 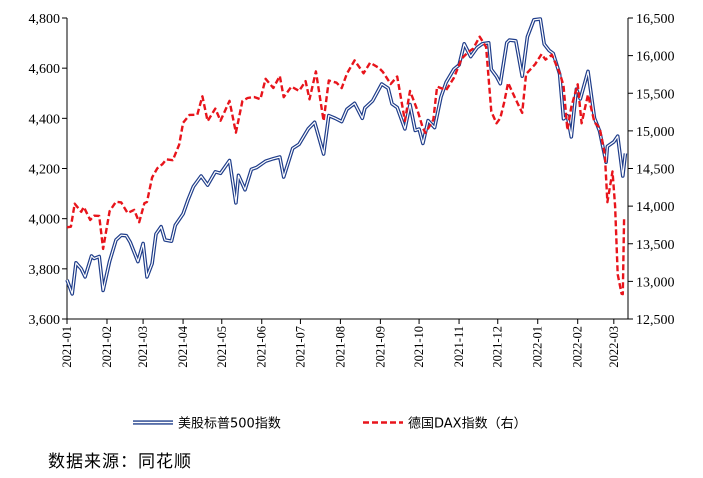 I want to click on x-tick-label: 2021-09, so click(x=380, y=347).